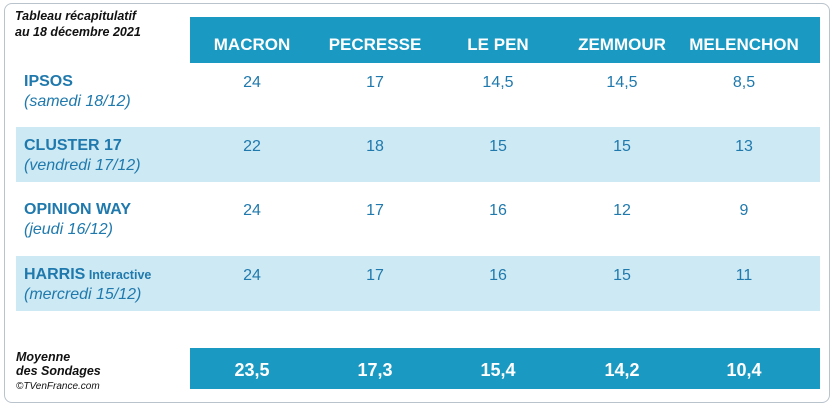  Describe the element at coordinates (375, 44) in the screenshot. I see `column-header-pecresse: PECRESSE` at that location.